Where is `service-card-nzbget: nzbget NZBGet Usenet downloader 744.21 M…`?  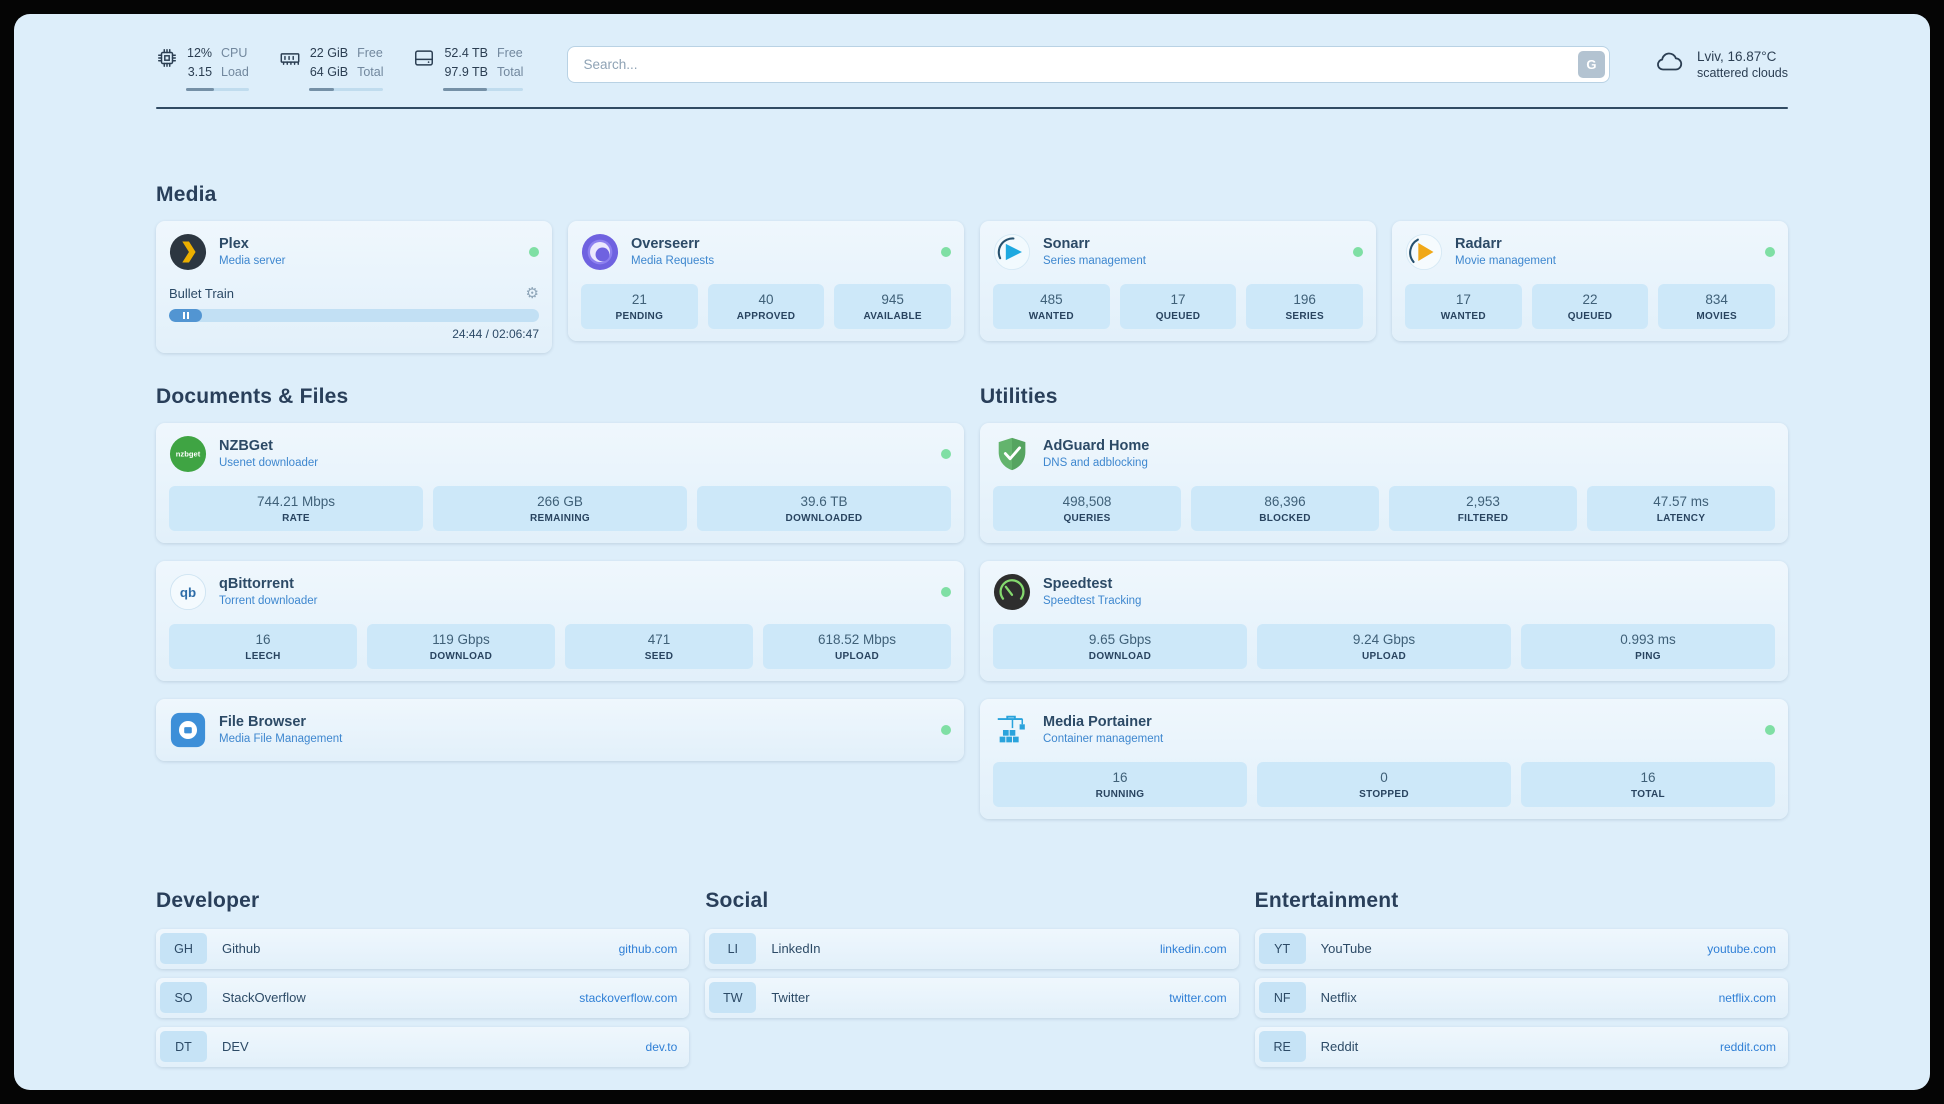 service-card-nzbget: nzbget NZBGet Usenet downloader 744.21 M… is located at coordinates (560, 482).